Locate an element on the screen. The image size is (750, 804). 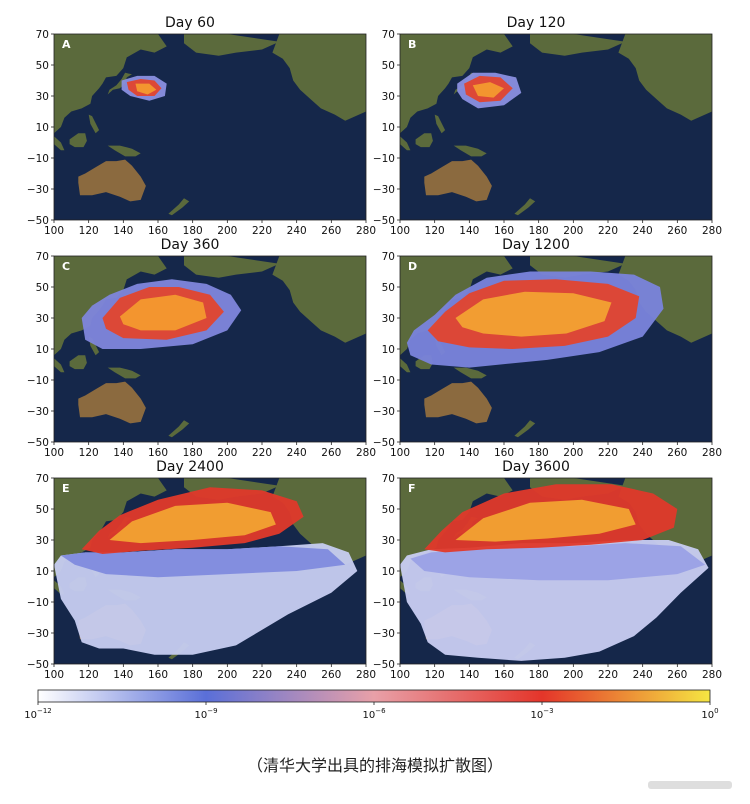
y-tick-label: 70 is located at coordinates (388, 35).